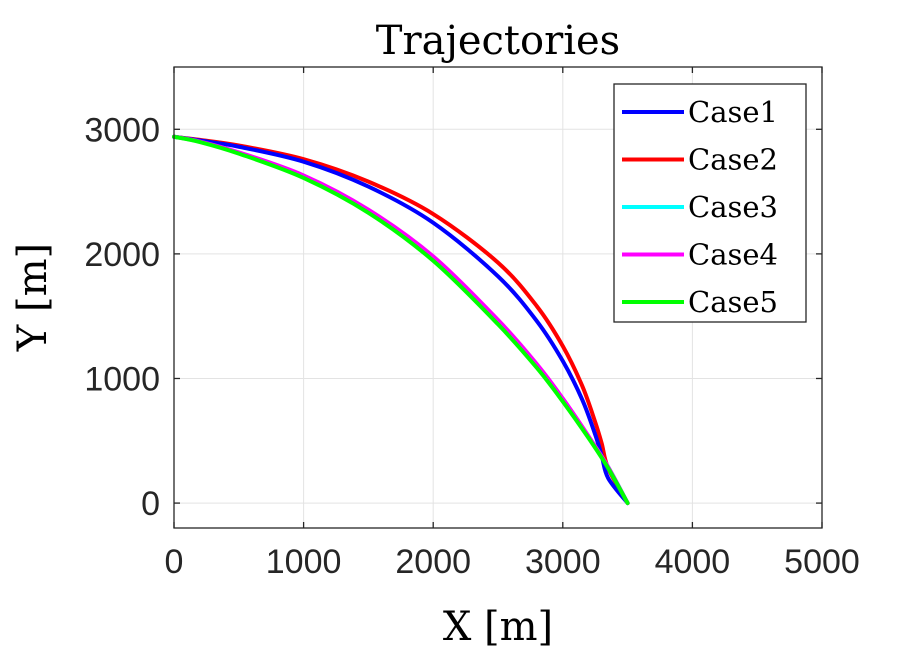 The width and height of the screenshot is (909, 650). Describe the element at coordinates (122, 130) in the screenshot. I see `y-tick-label: 3000` at that location.